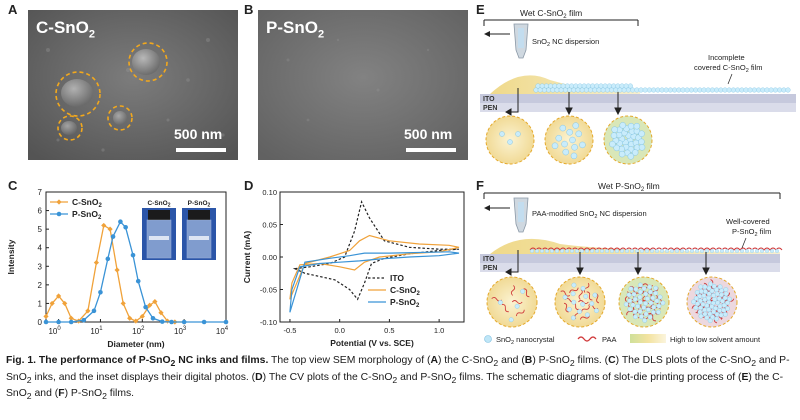  I want to click on ito-layer, so click(630, 258).